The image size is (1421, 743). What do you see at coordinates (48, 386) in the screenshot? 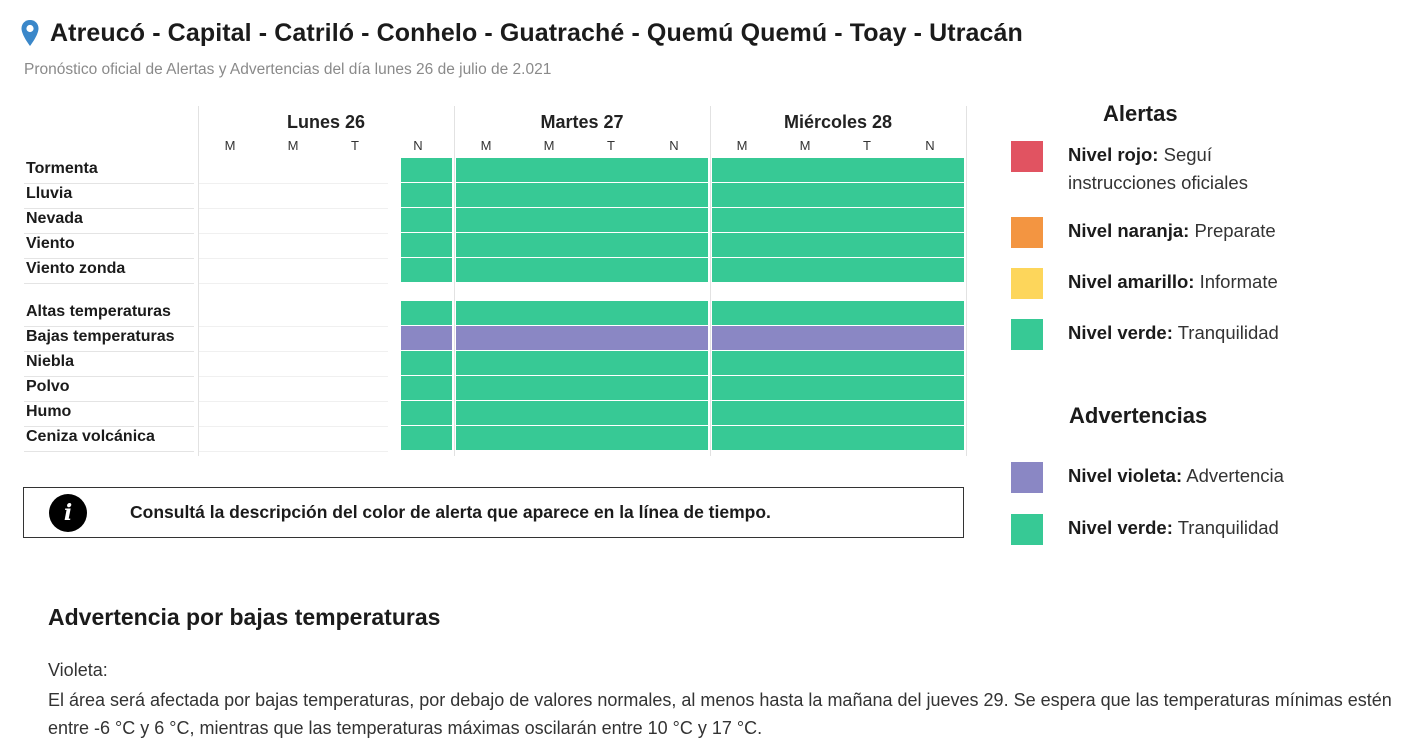
I see `row-label: Polvo` at bounding box center [48, 386].